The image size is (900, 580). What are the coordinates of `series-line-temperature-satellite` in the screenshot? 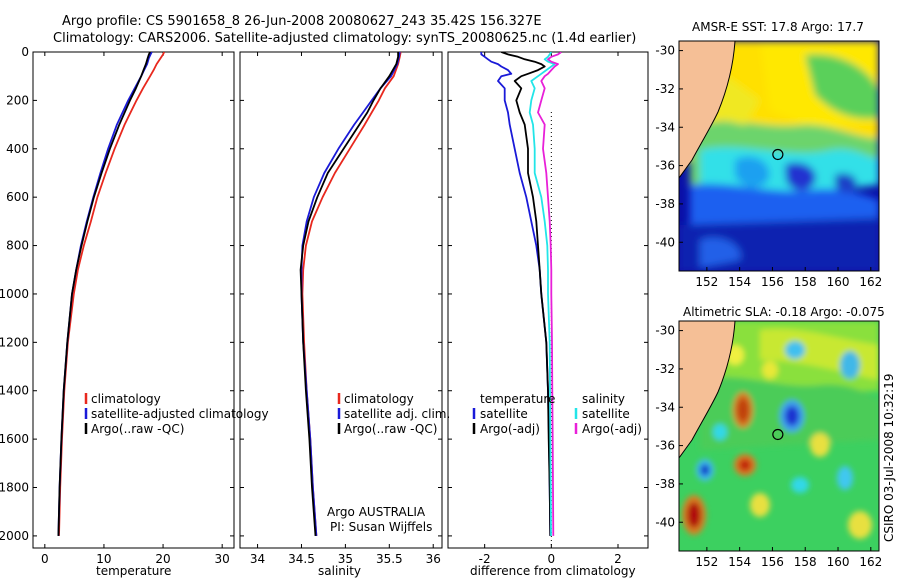 It's located at (516, 294).